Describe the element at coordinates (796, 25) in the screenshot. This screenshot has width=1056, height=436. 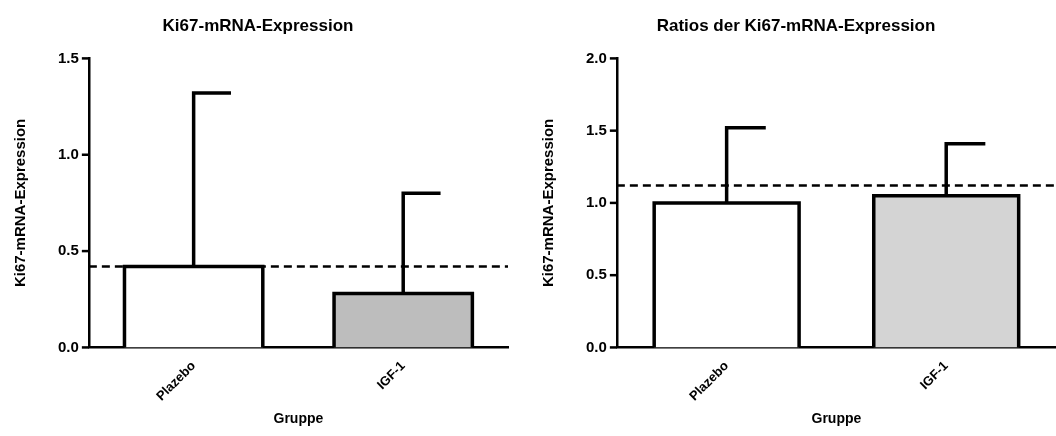
I see `chart-title: Ratios der Ki67-mRNA-Expression` at that location.